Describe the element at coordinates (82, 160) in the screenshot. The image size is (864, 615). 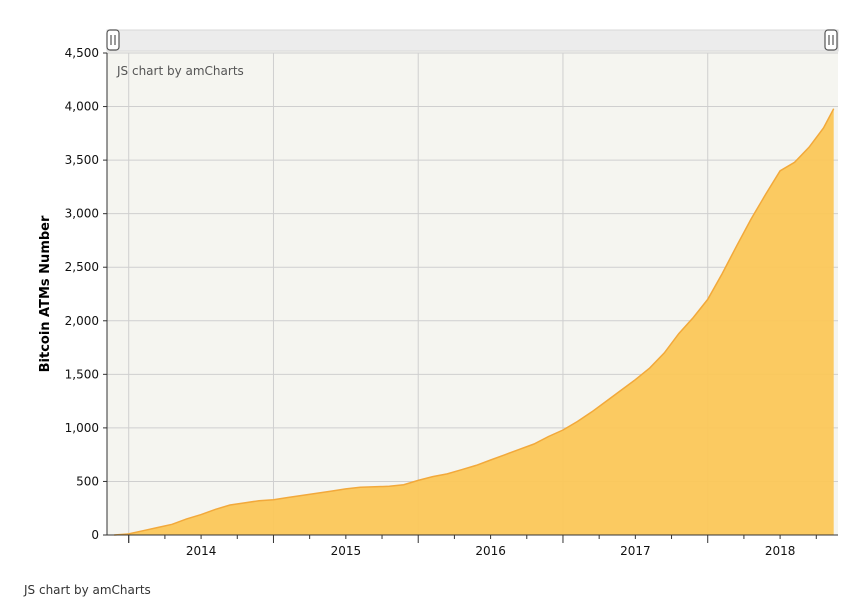
I see `y-tick-label: 3,500` at that location.